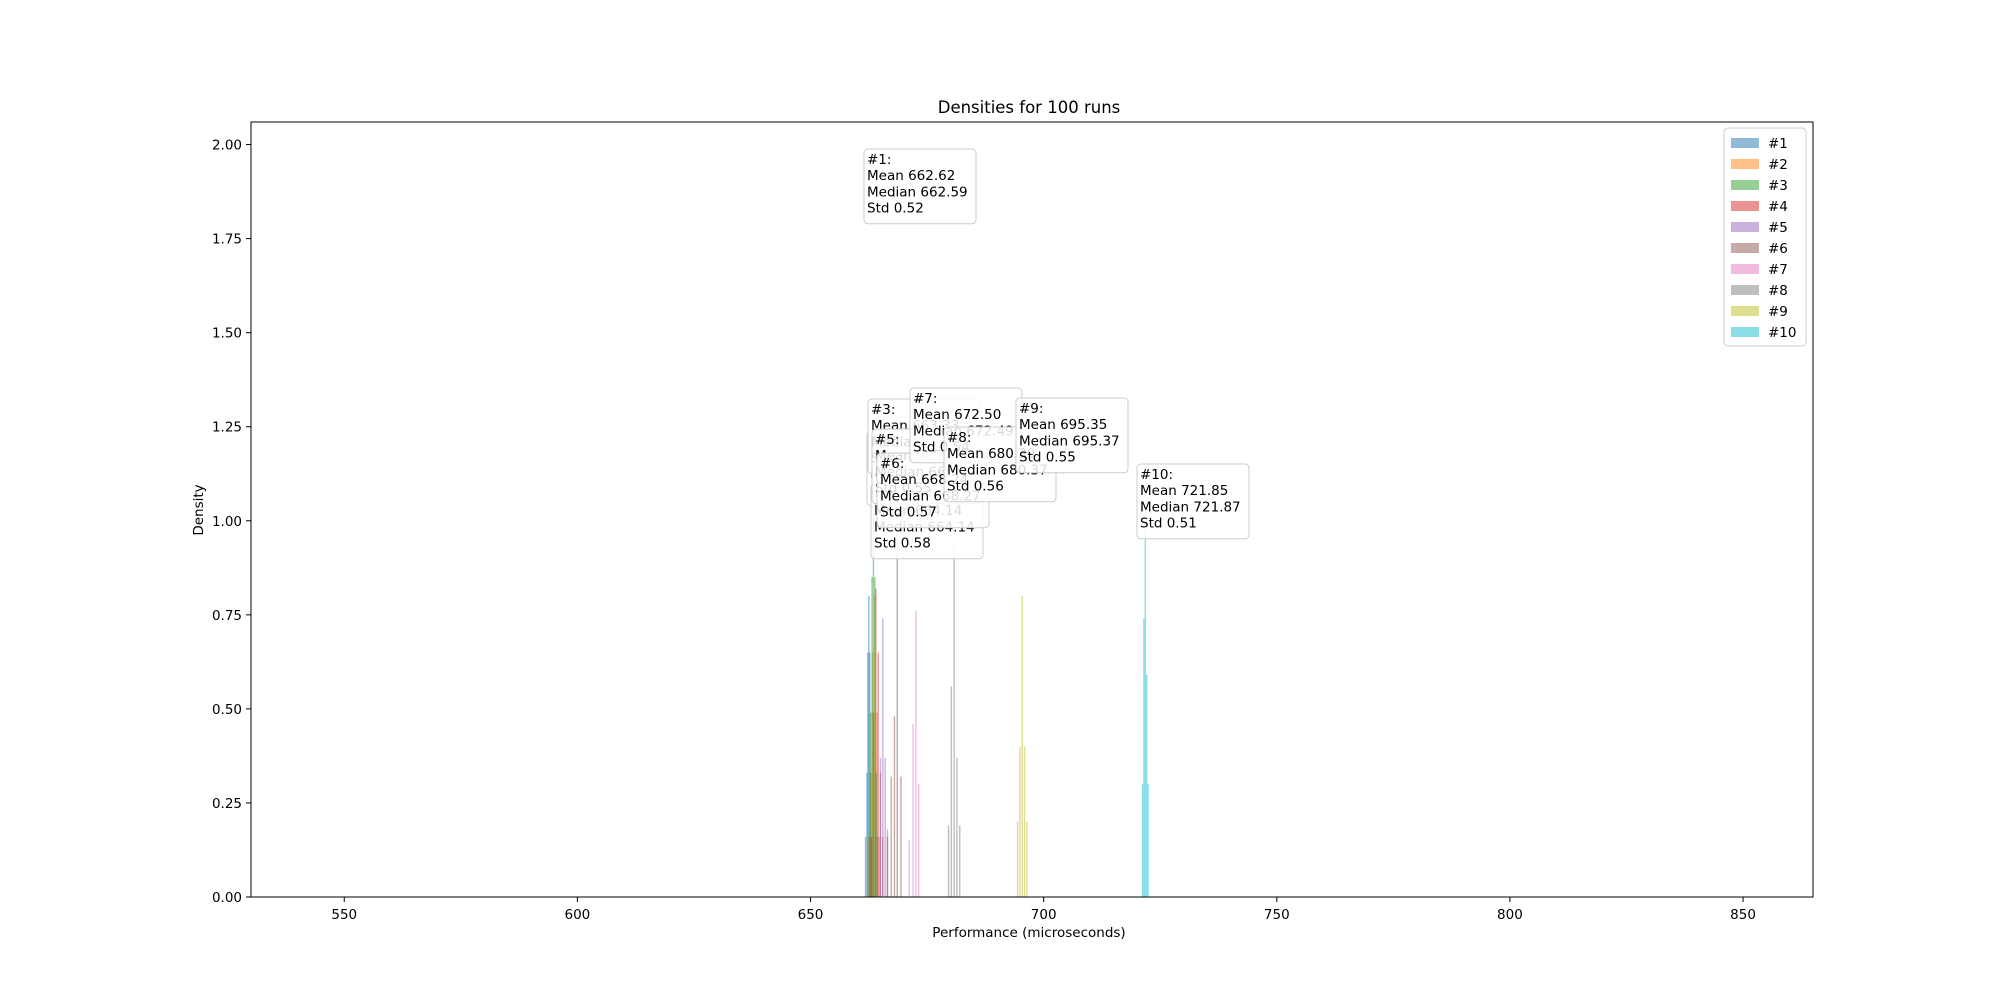 This screenshot has width=2000, height=1000. What do you see at coordinates (925, 399) in the screenshot?
I see `annotation-line: #7:` at bounding box center [925, 399].